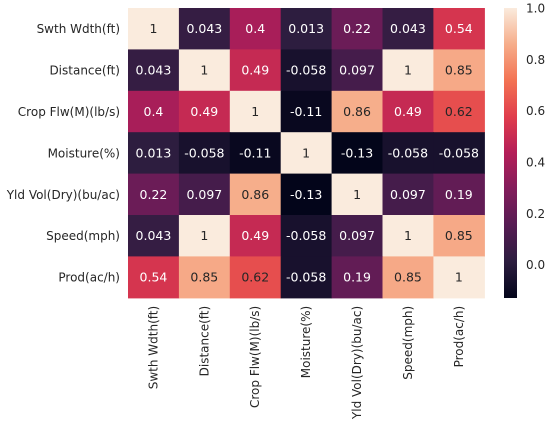 Image resolution: width=550 pixels, height=424 pixels. Describe the element at coordinates (535, 60) in the screenshot. I see `colorbar-tick-label: 0.8` at that location.